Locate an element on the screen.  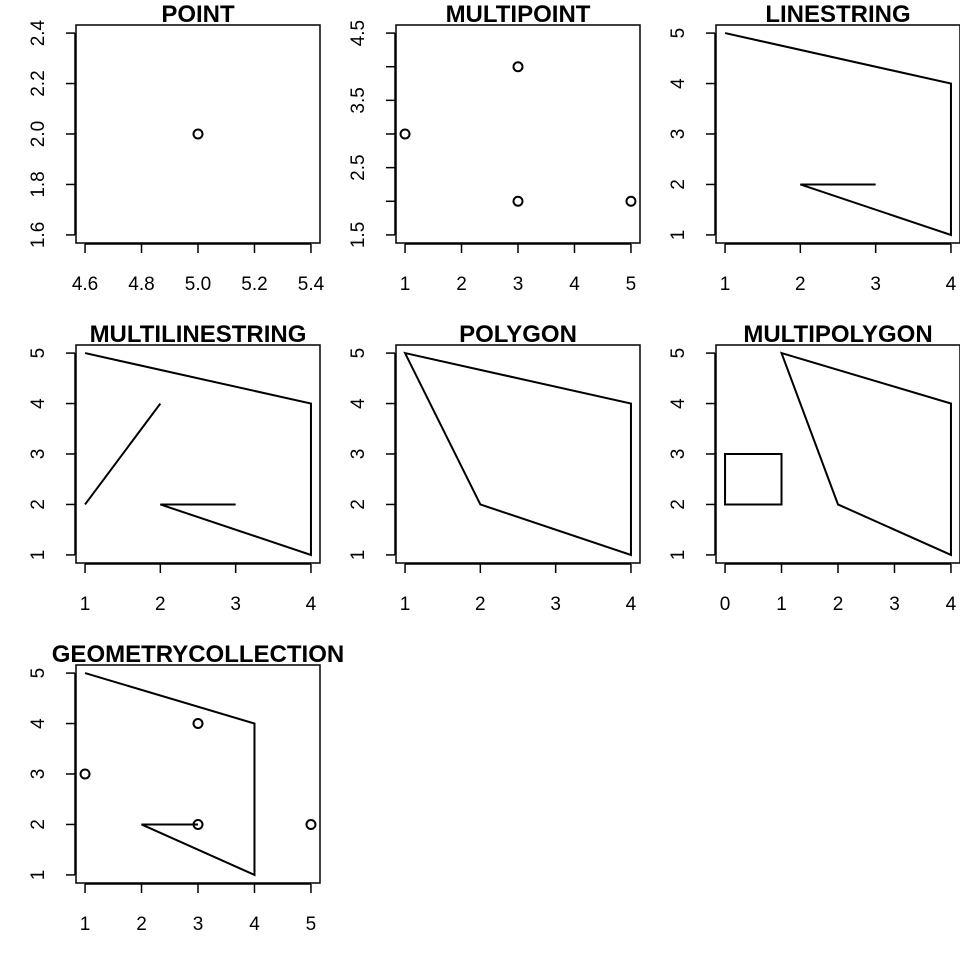
panel-linestring: LINESTRING 1 2 3 4 1 2 3 4 5 is located at coordinates (814, 148).